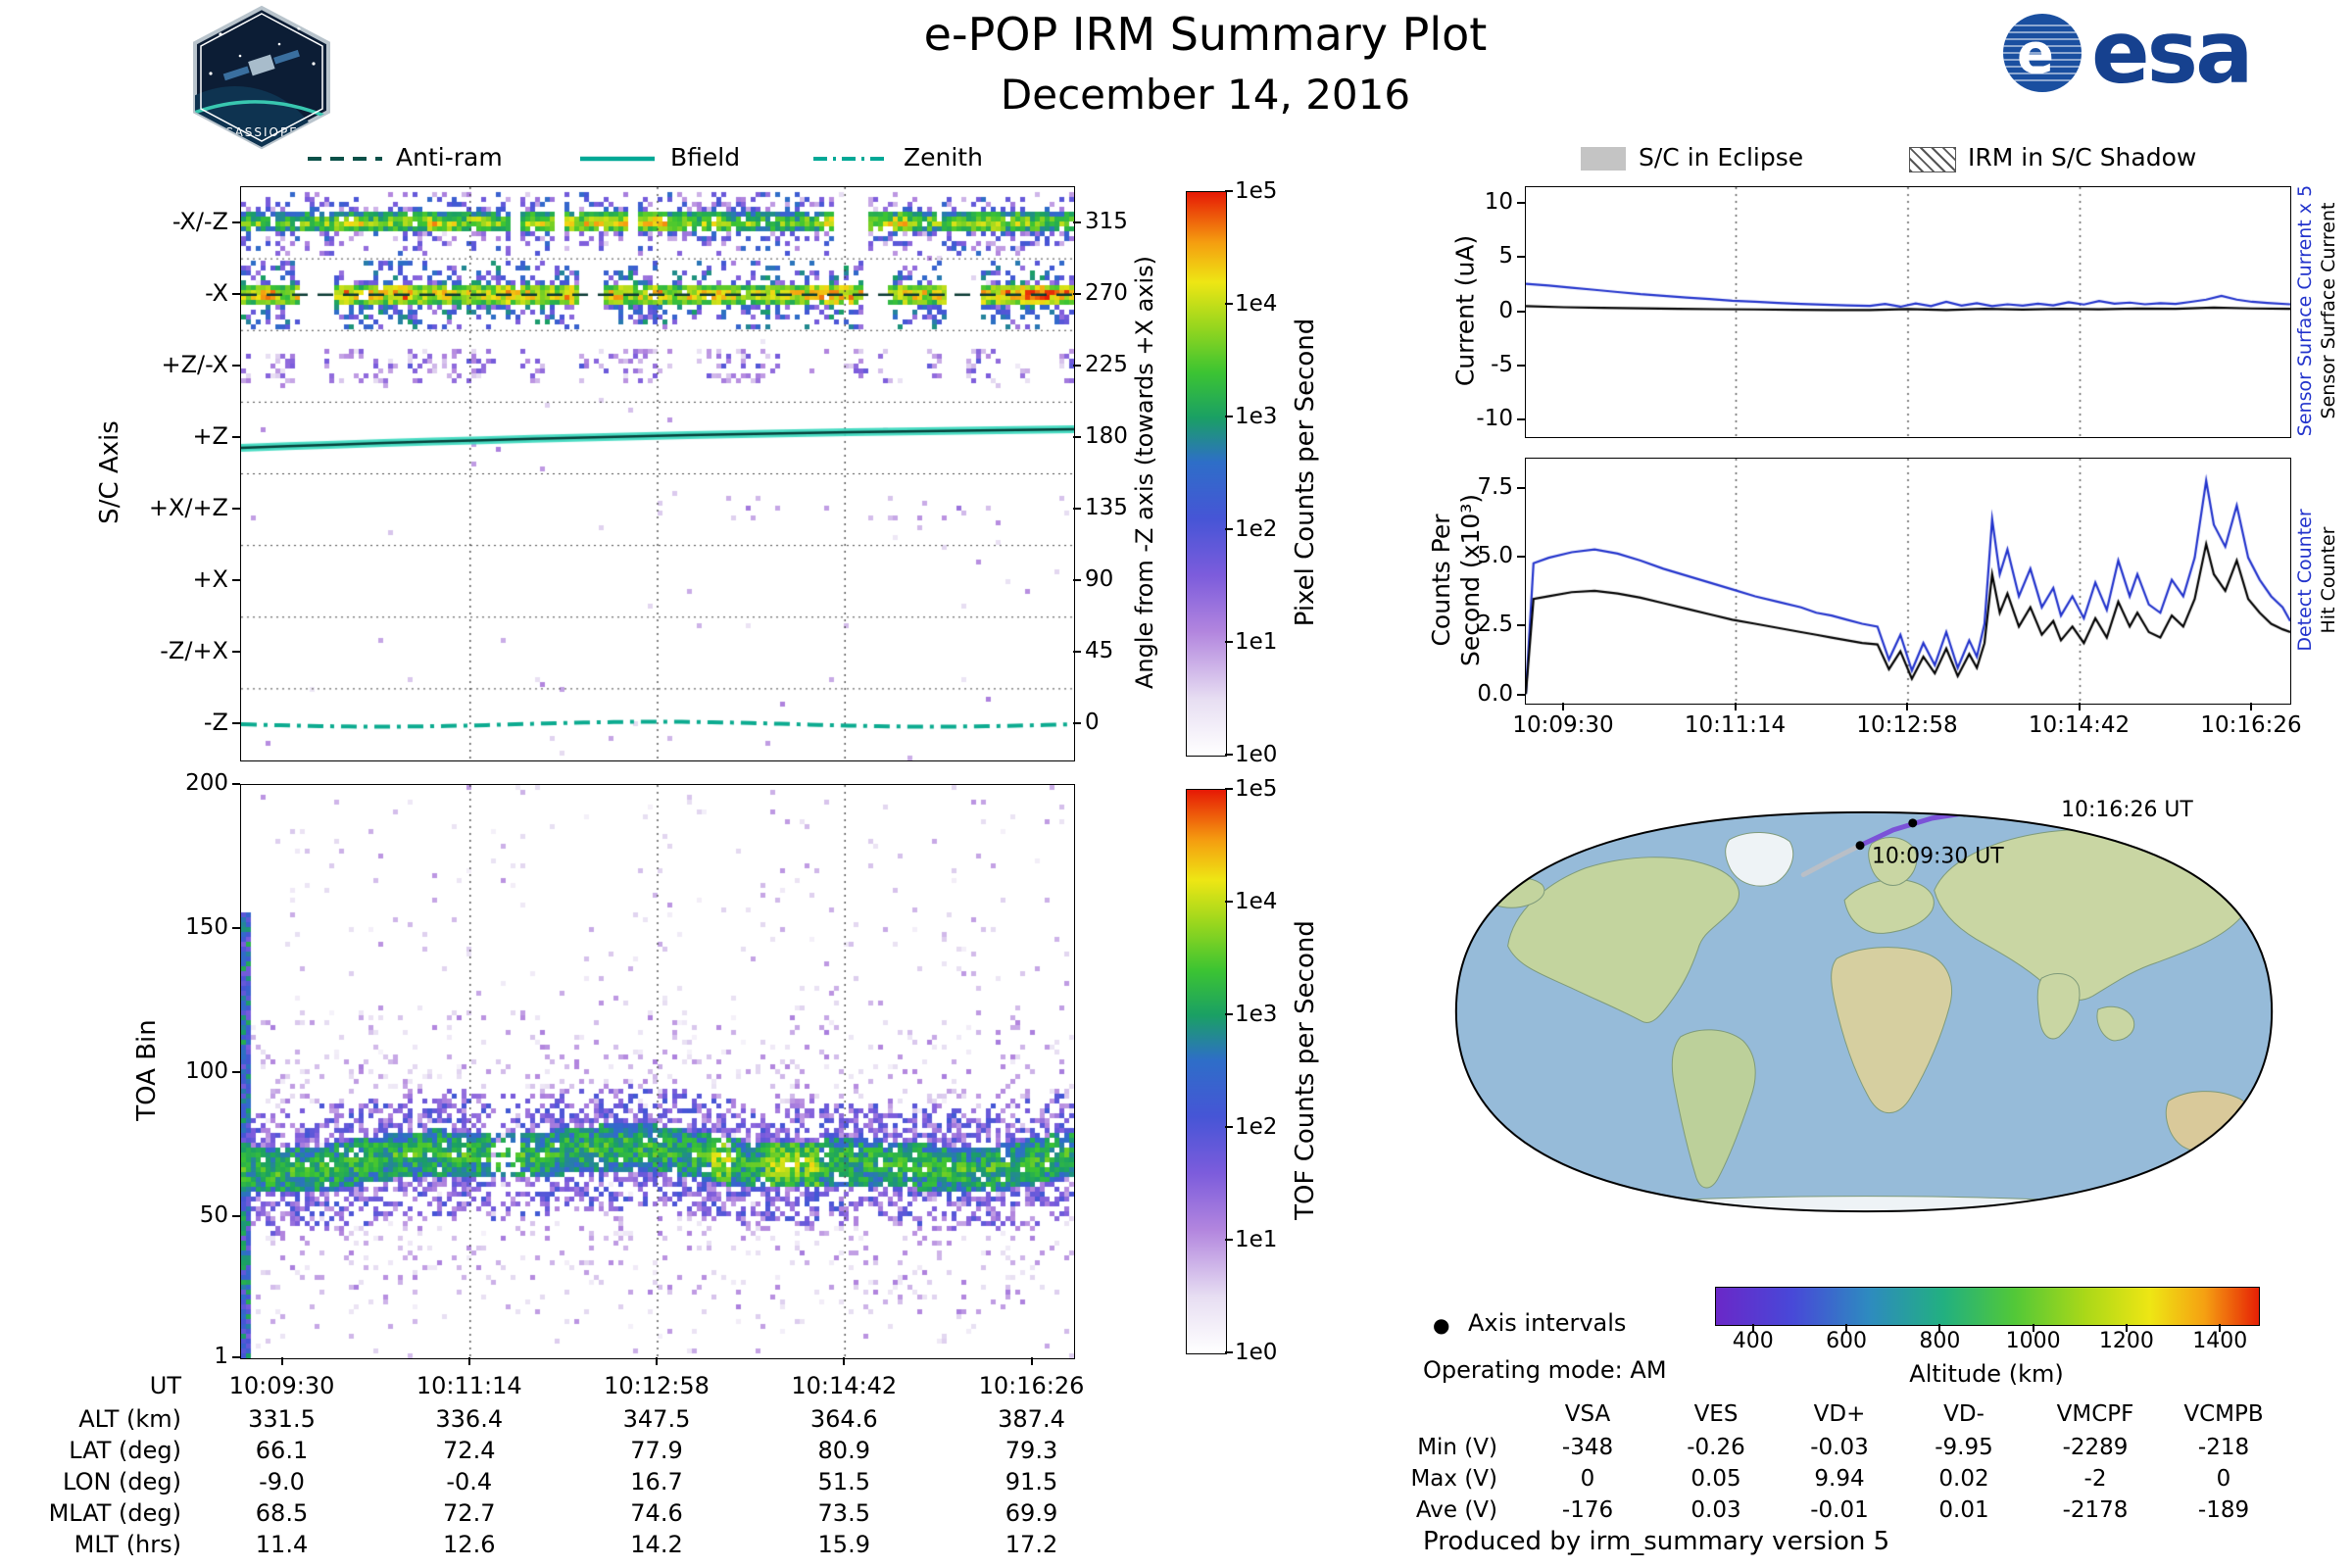  I want to click on ephemeris-value: 80.9, so click(843, 1450).